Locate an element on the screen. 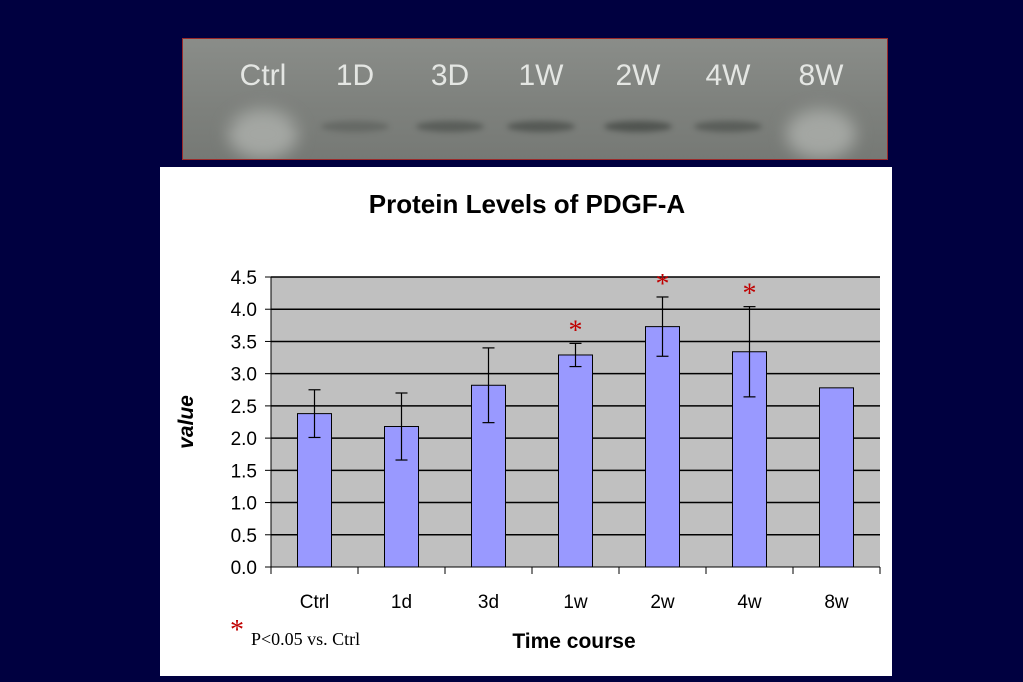 Image resolution: width=1023 pixels, height=682 pixels. x-tick-label: 2w is located at coordinates (662, 602).